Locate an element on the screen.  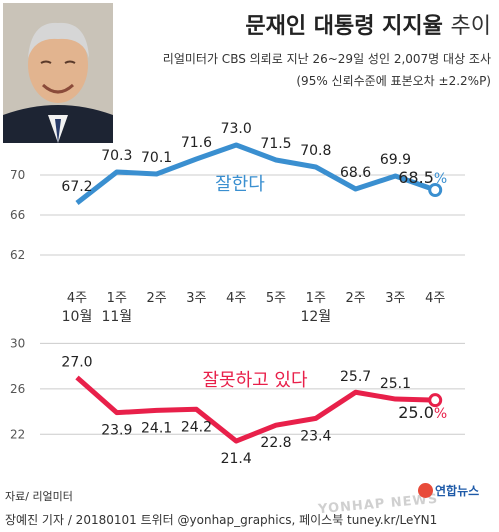
disapprove-value-label: 23.4 is located at coordinates (315, 436).